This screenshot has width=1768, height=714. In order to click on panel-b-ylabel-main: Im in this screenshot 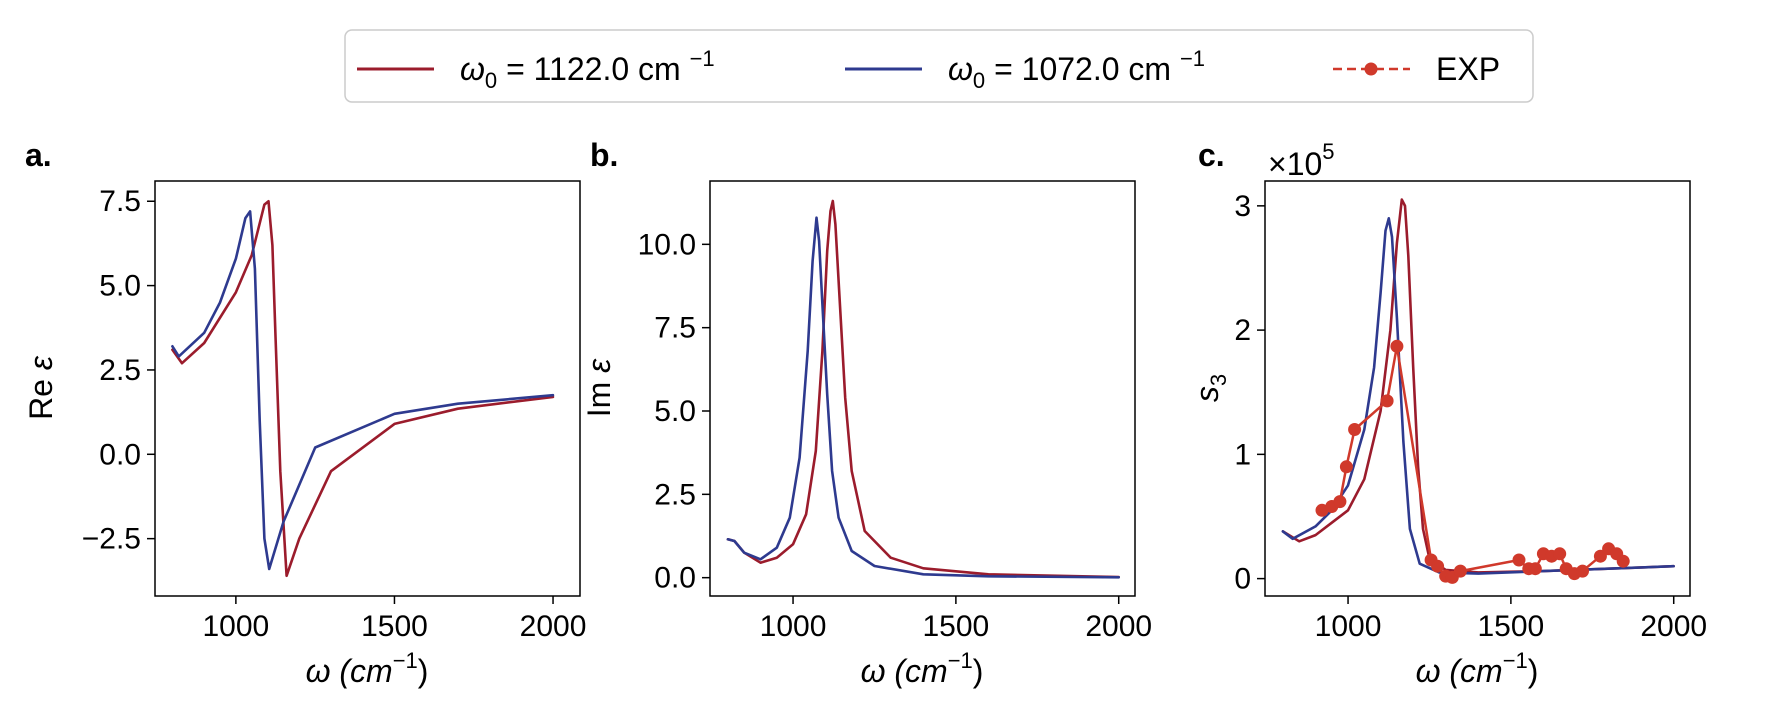, I will do `click(599, 395)`.